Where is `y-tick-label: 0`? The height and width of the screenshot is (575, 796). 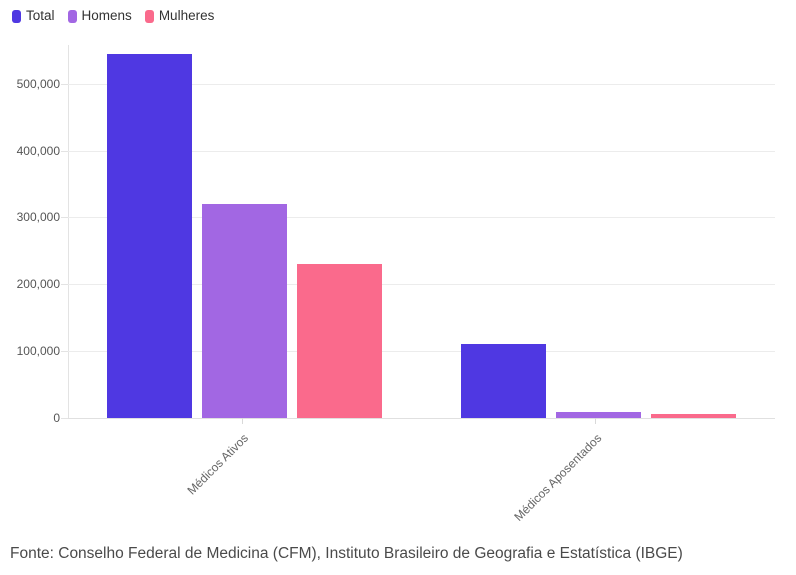
y-tick-label: 0 is located at coordinates (56, 418).